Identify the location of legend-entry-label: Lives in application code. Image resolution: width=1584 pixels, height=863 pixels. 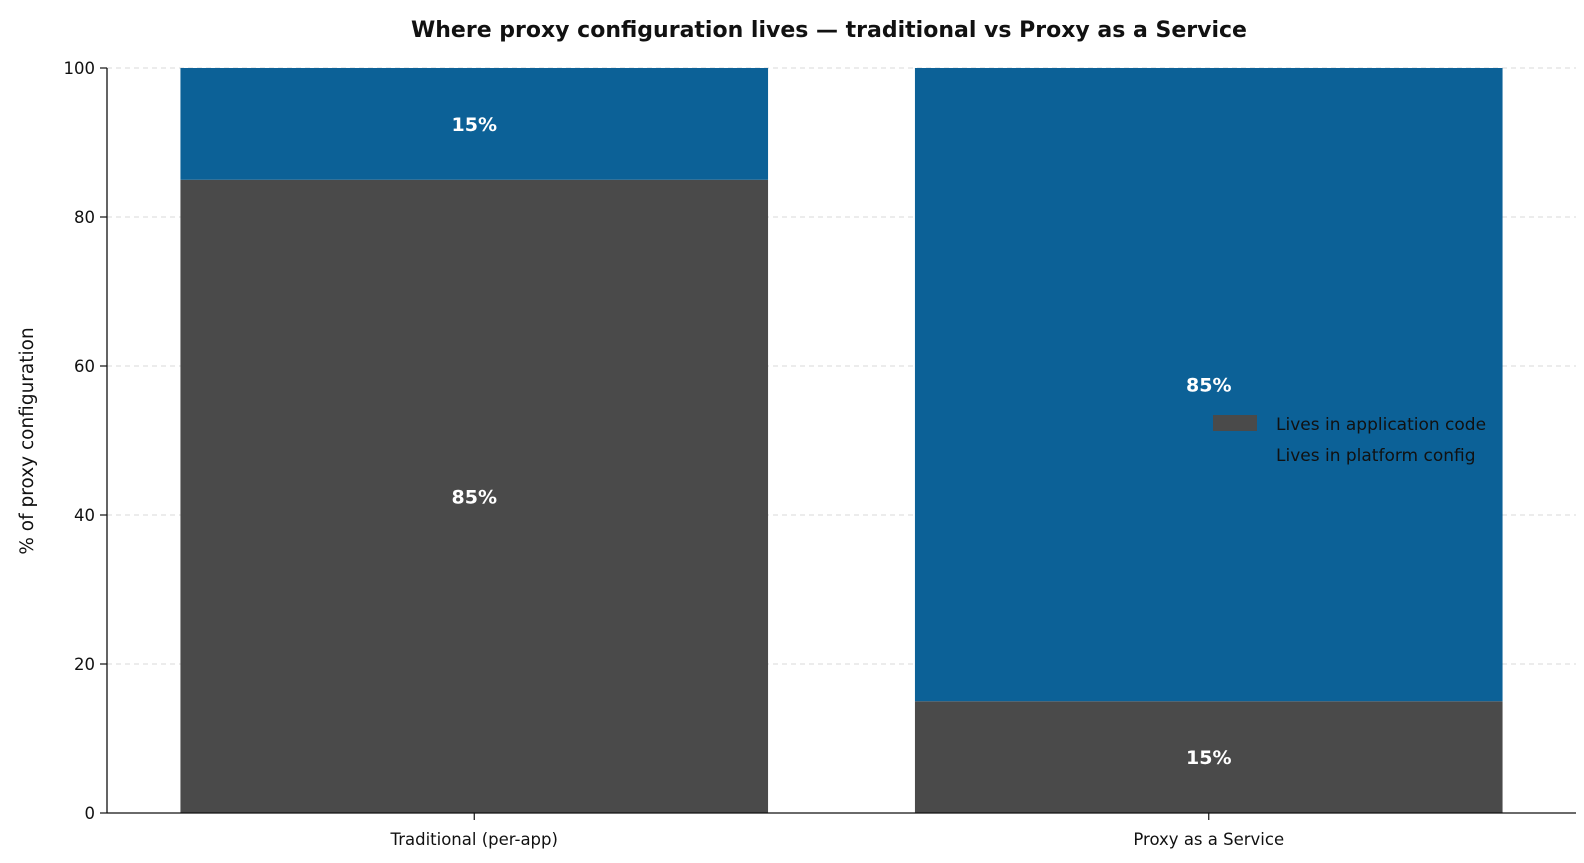
(1381, 425).